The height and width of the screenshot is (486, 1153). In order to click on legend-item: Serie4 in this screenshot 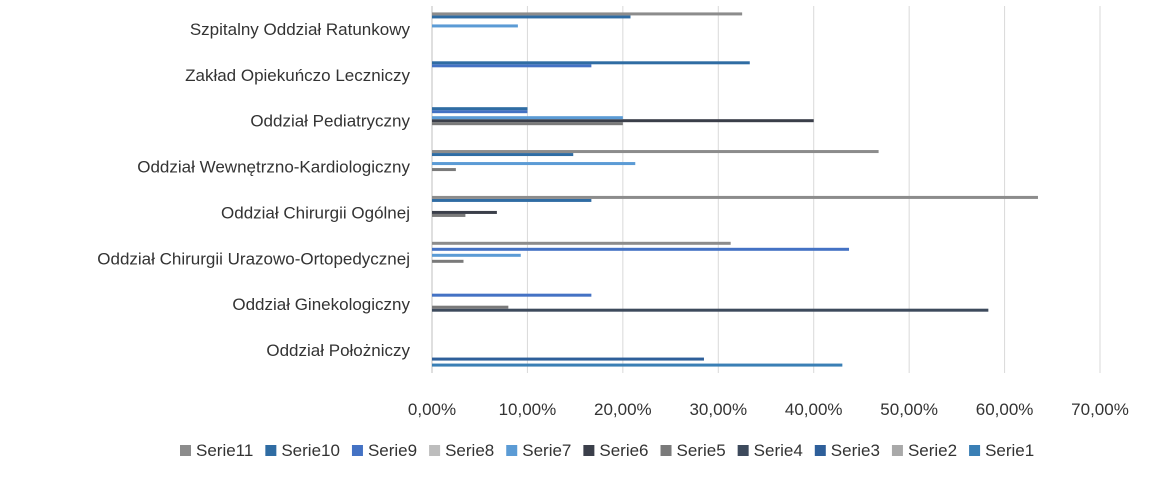, I will do `click(770, 450)`.